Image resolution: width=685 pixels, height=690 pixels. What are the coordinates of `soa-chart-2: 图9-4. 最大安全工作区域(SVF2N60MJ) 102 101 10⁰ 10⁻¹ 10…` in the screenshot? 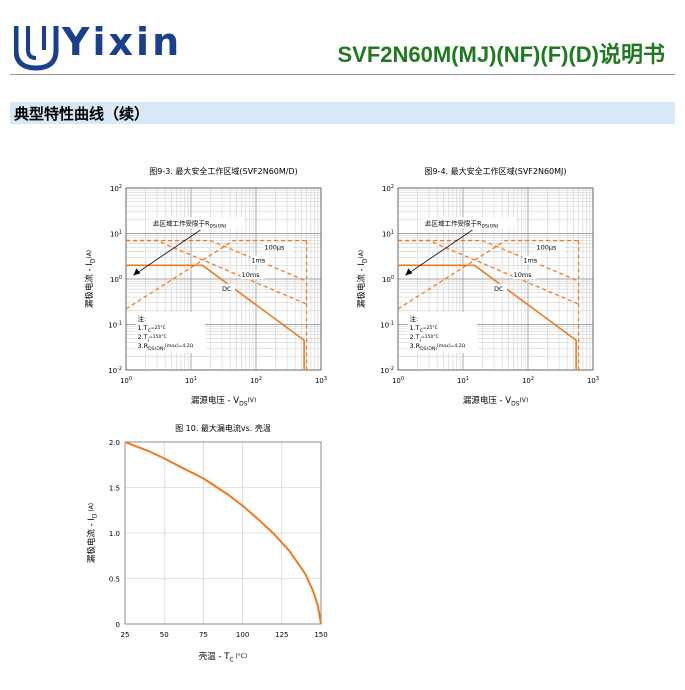 It's located at (482, 285).